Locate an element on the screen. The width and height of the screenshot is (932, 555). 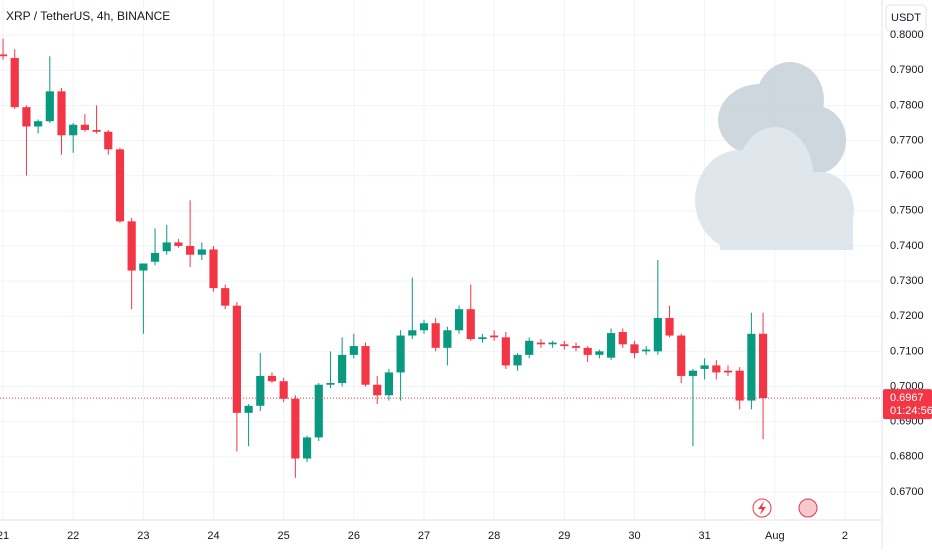
event-icons is located at coordinates (785, 508).